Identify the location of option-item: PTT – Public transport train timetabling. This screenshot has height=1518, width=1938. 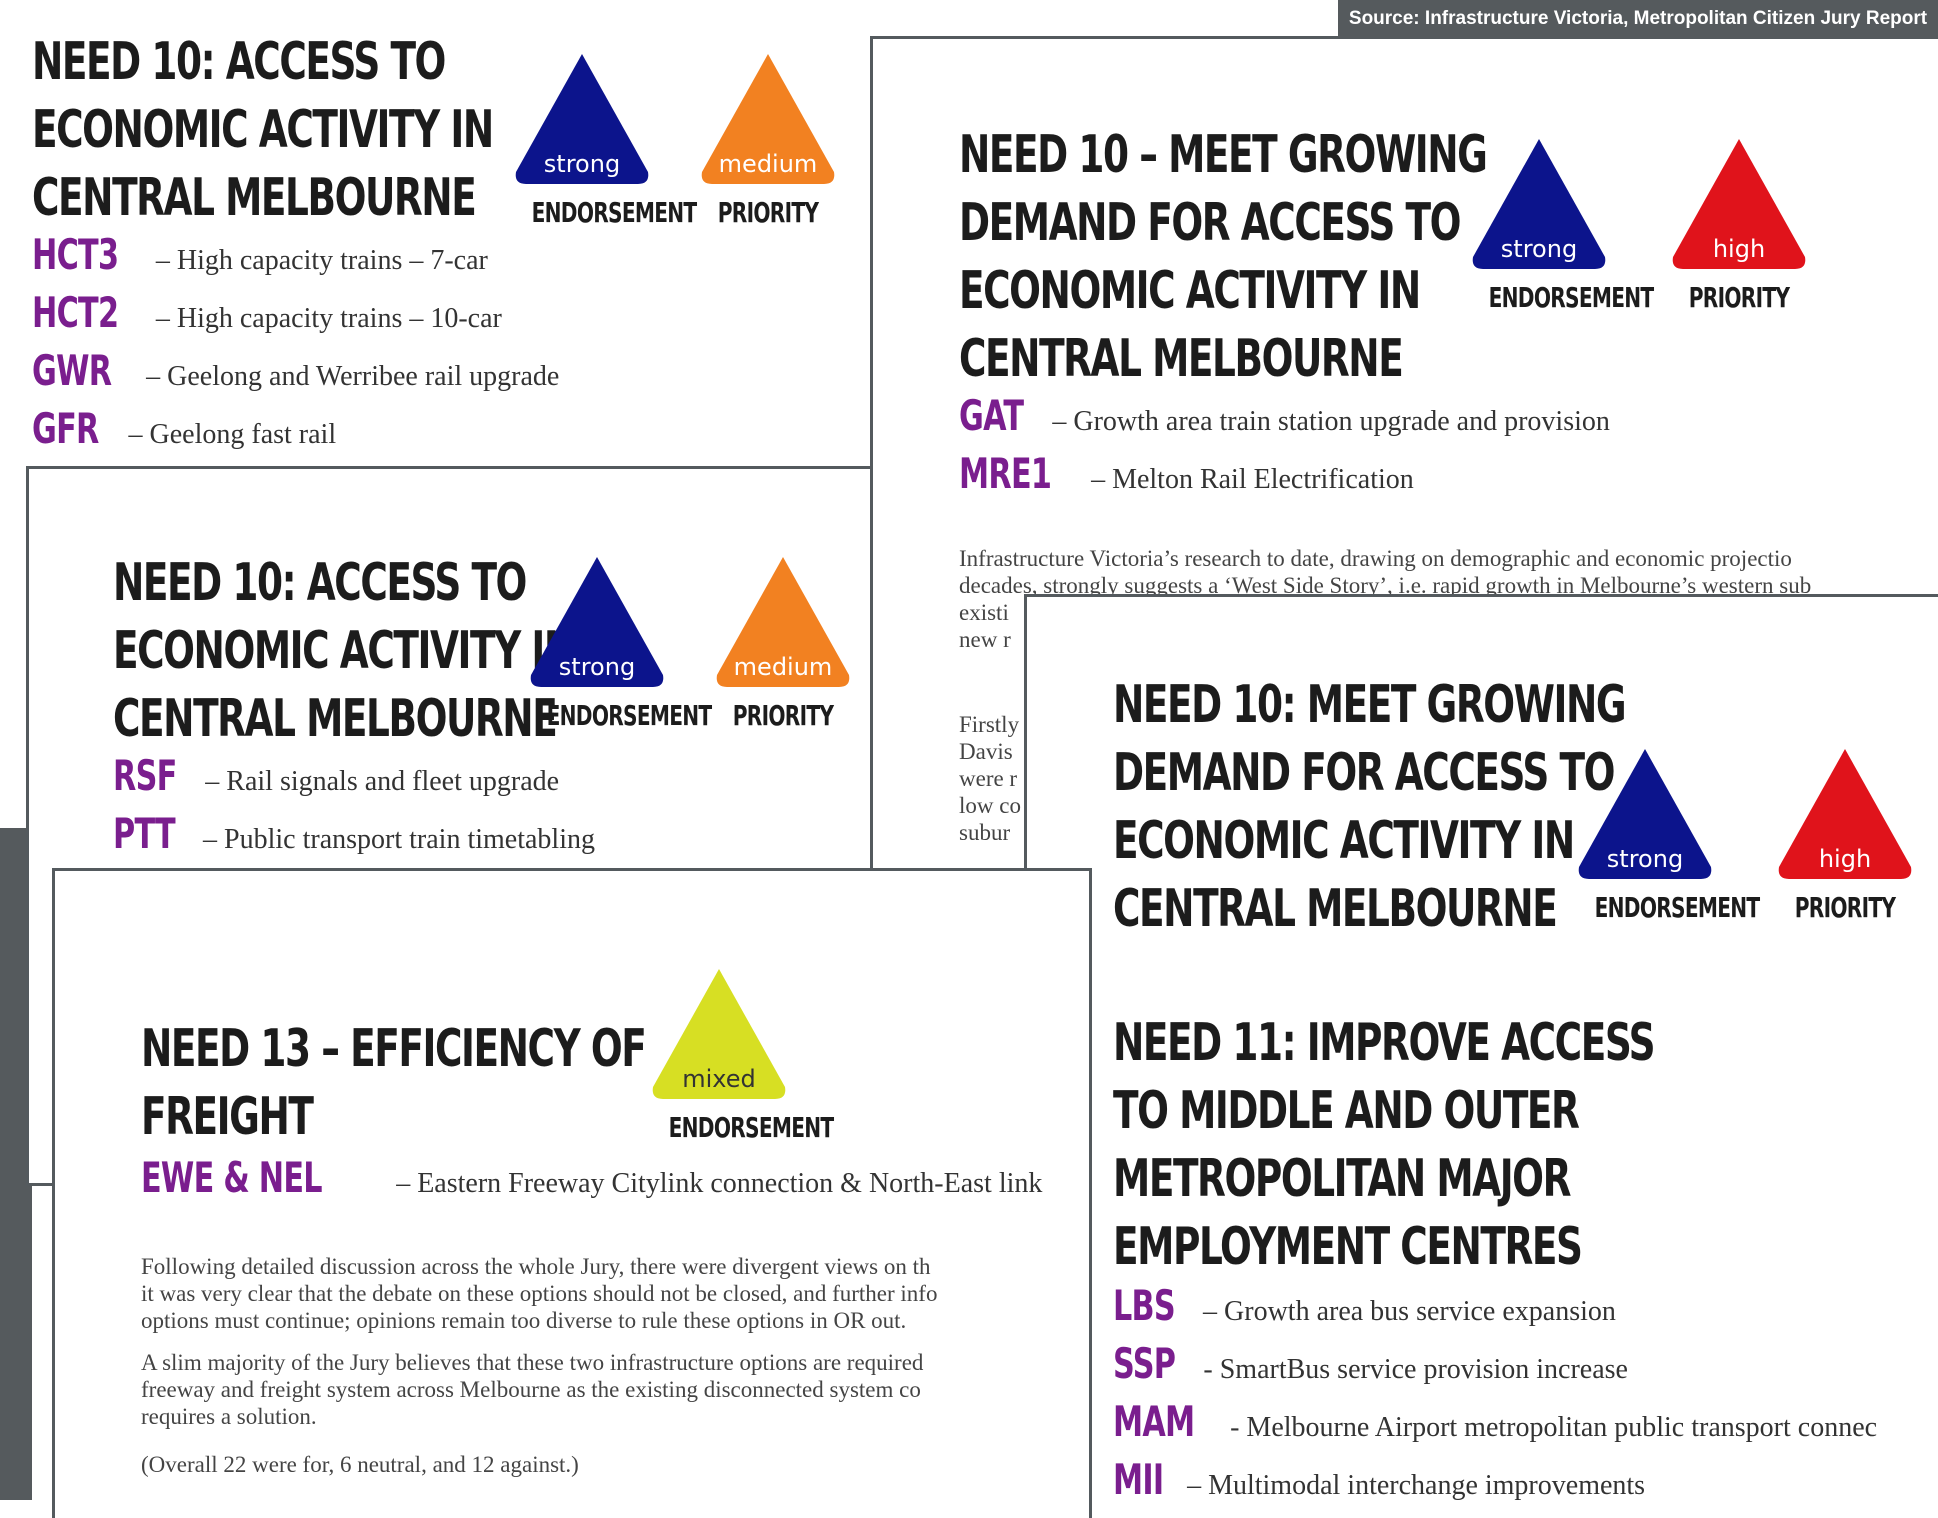
(354, 833).